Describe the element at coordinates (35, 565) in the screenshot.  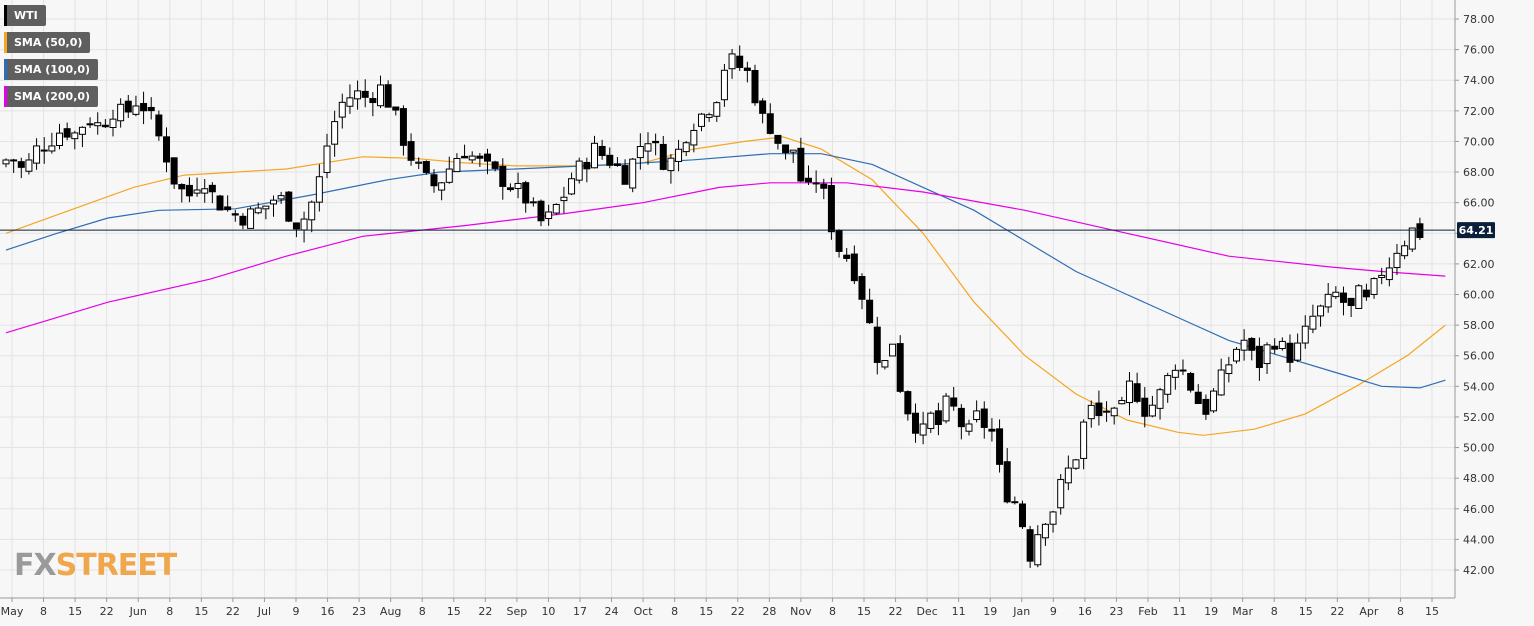
I see `logo-fx: FX` at that location.